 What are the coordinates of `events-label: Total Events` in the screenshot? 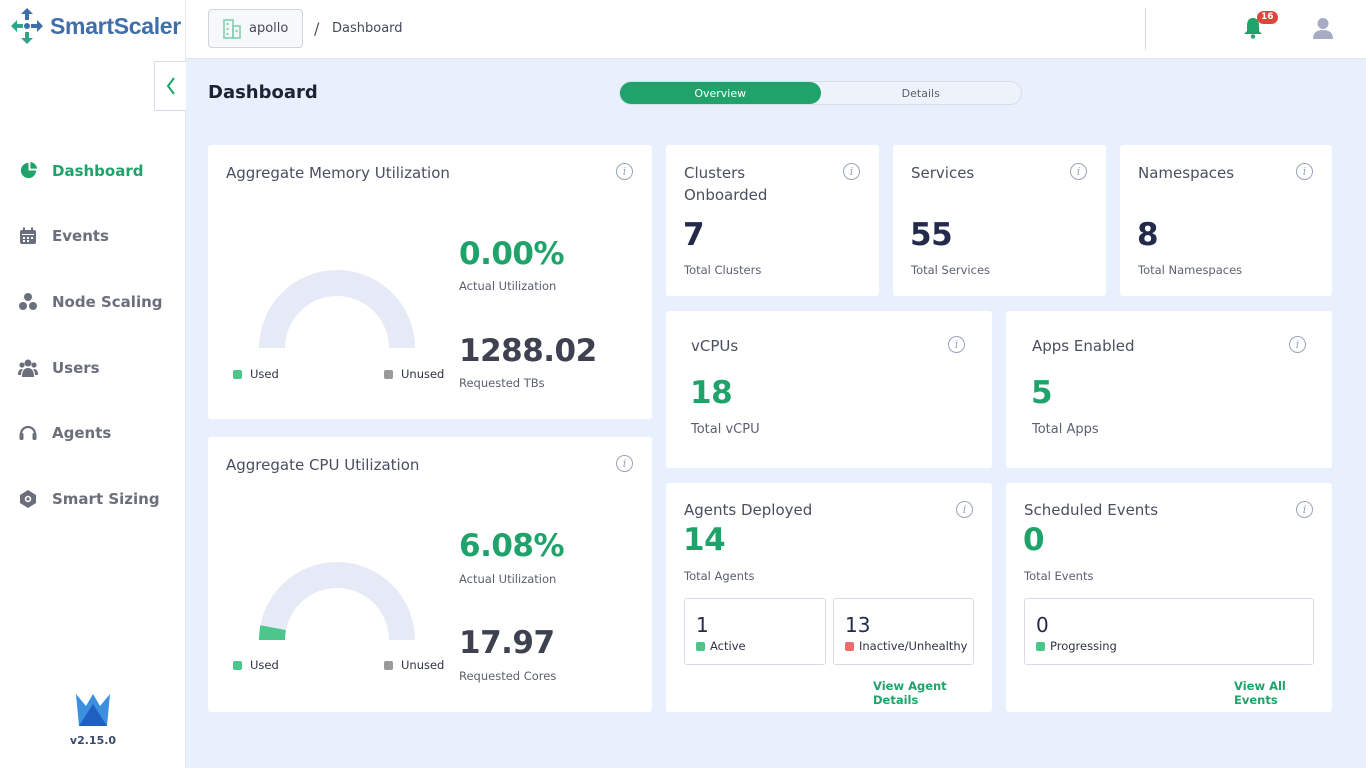 It's located at (1059, 576).